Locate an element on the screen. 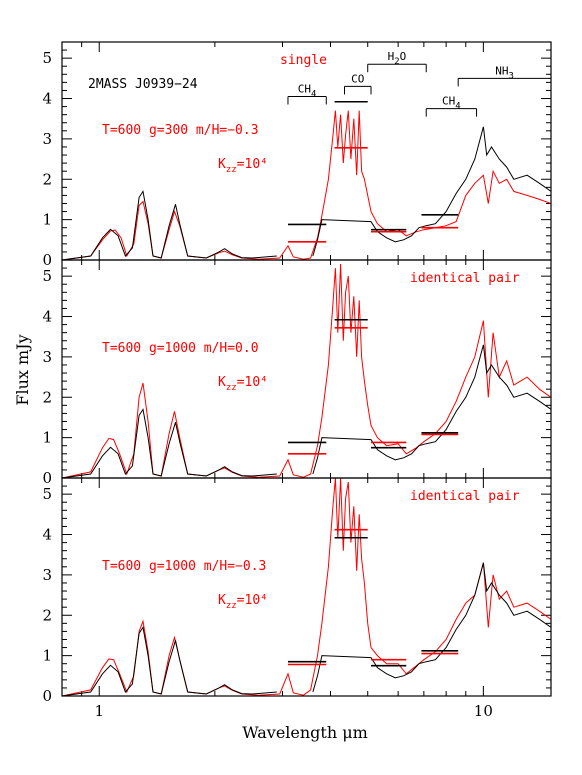  x-tick-label: 10 is located at coordinates (483, 711).